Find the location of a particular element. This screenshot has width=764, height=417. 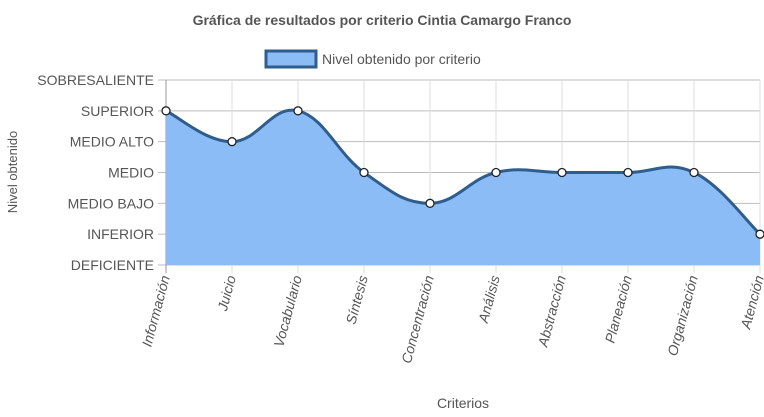

x-tick-label: Síntesis is located at coordinates (357, 300).